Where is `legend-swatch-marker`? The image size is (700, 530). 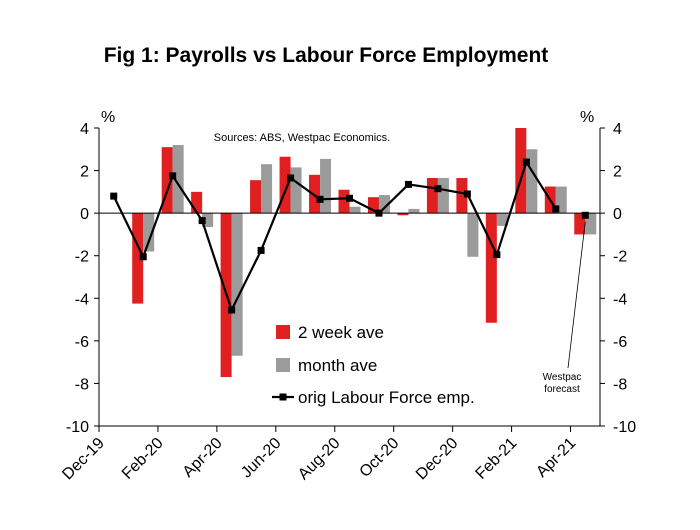 legend-swatch-marker is located at coordinates (283, 397).